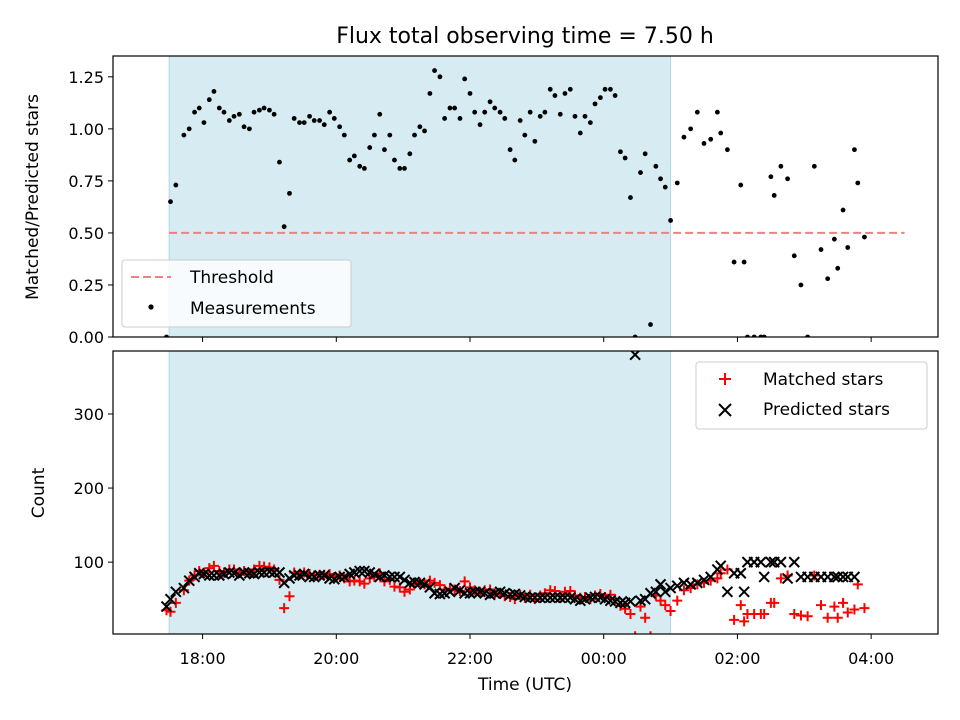  I want to click on matched-legend-swatch, so click(725, 379).